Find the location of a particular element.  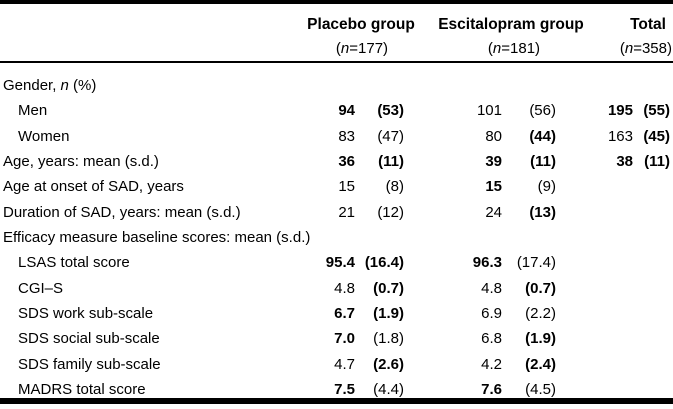

table-row: LSAS total score 95.4 (16.4) 96.3 (17.4) is located at coordinates (336, 262).